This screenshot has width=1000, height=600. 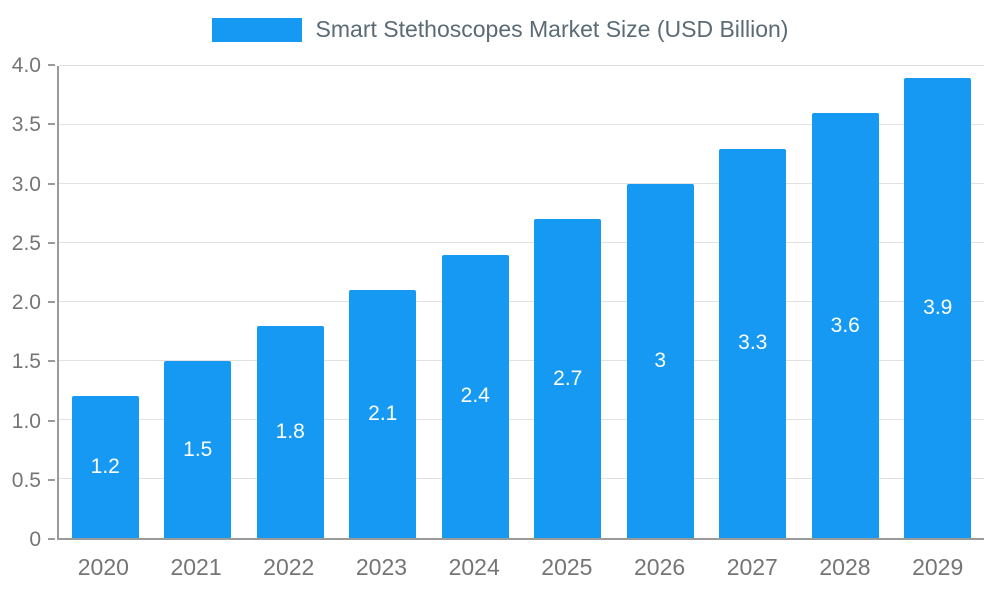 What do you see at coordinates (26, 184) in the screenshot?
I see `y-tick-label: 3.0` at bounding box center [26, 184].